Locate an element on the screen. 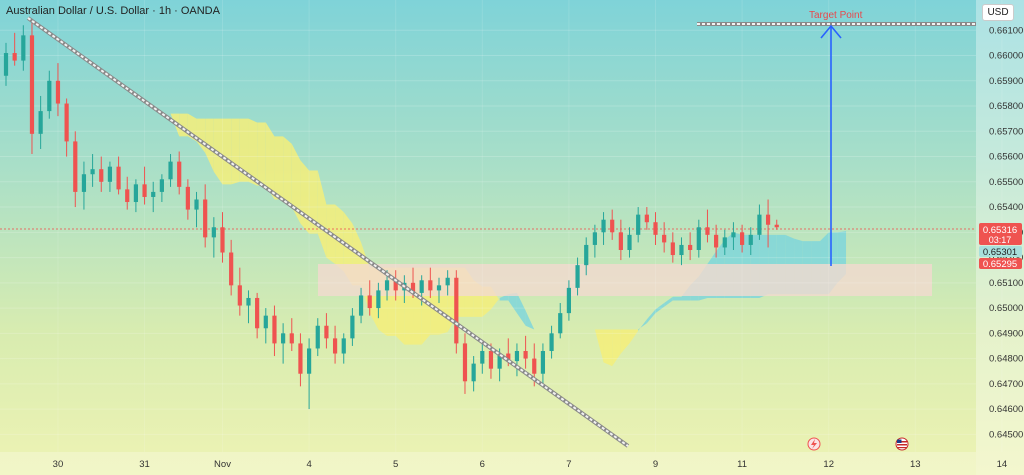  y-tick-label: 0.66100 is located at coordinates (1006, 30).